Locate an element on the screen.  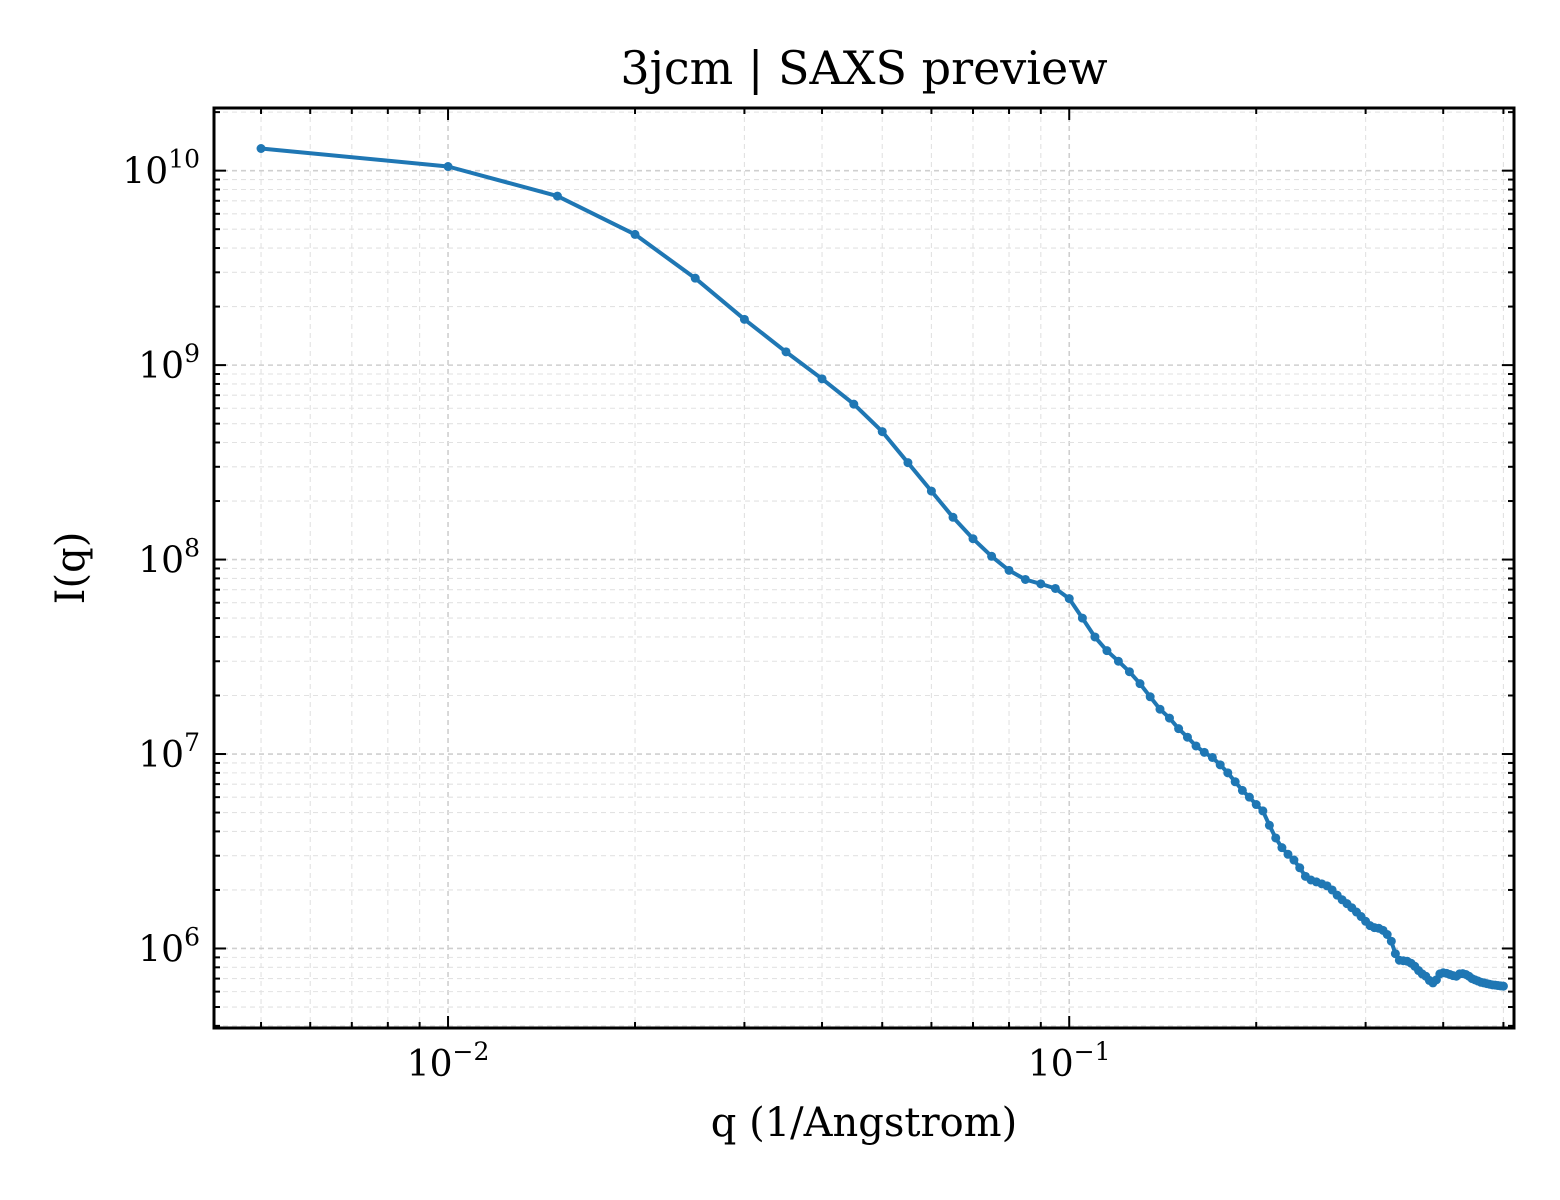
x-axis-label: q (1/Angstrom) is located at coordinates (864, 1123).